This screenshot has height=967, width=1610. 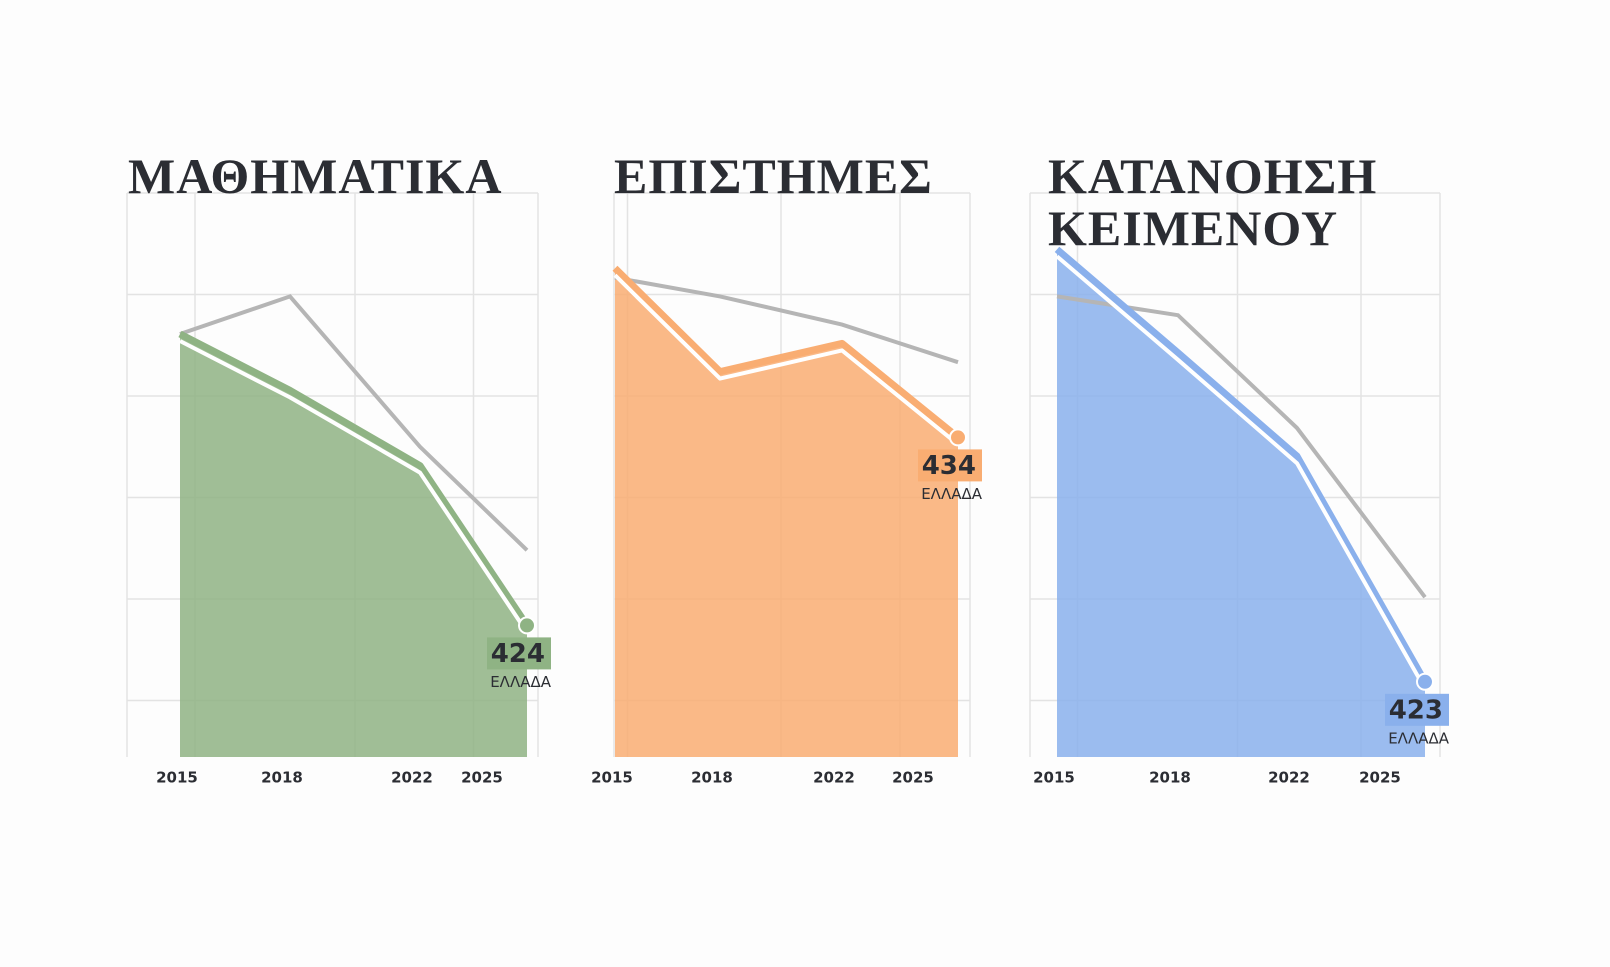 I want to click on chart-title: ΕΠΙΣΤΗΜΕΣ, so click(x=773, y=176).